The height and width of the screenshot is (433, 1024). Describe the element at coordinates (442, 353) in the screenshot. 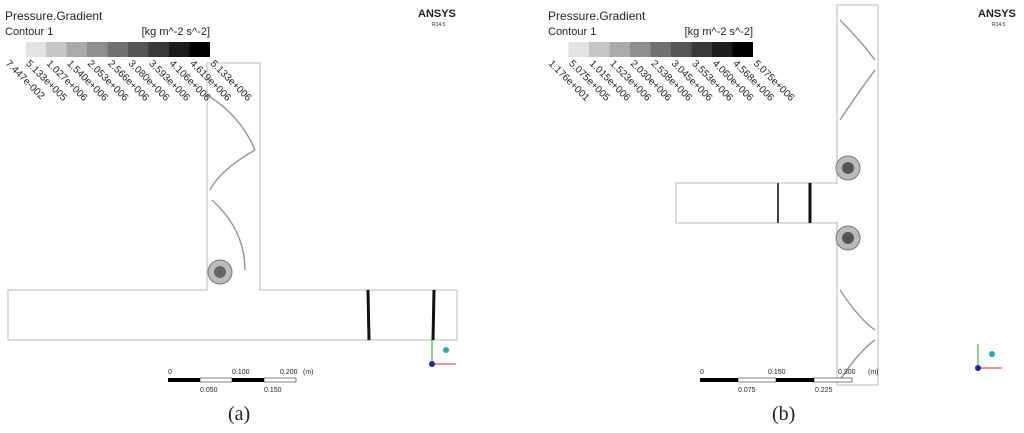

I see `axis-triad-a` at that location.